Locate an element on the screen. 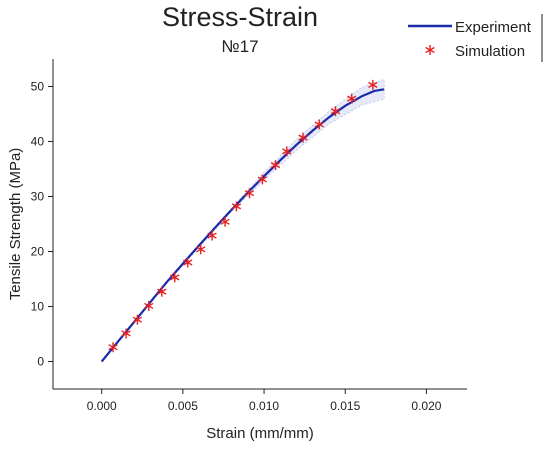 This screenshot has height=450, width=550. y-tick-label: 10 is located at coordinates (38, 307).